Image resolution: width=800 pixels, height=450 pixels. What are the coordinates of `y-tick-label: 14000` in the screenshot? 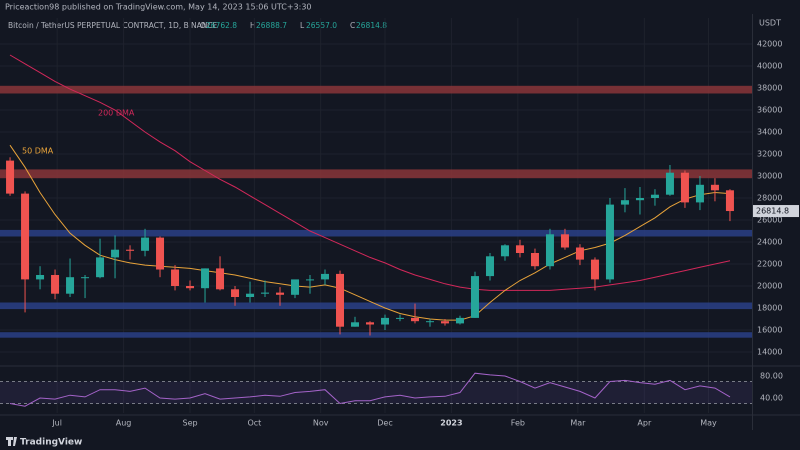 It's located at (769, 351).